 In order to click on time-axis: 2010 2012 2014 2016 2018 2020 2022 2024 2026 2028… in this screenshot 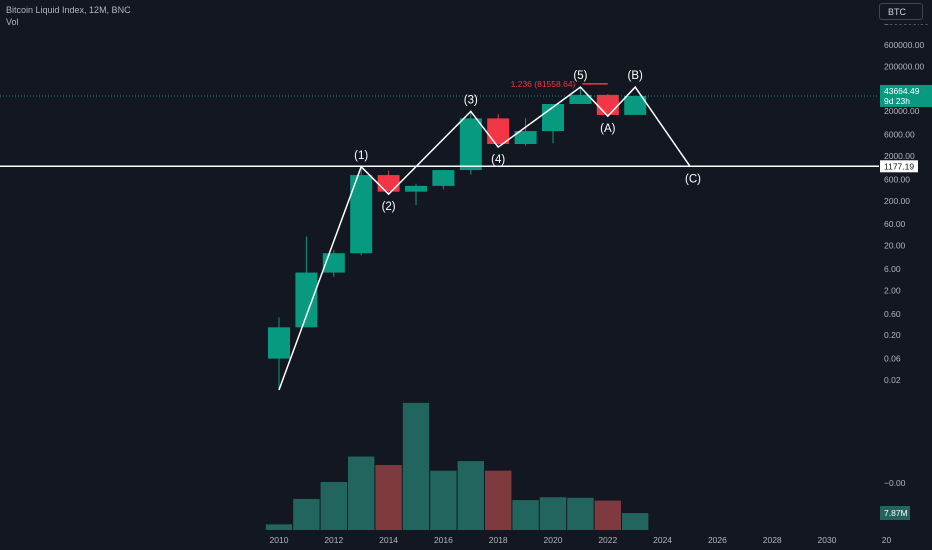, I will do `click(581, 540)`.